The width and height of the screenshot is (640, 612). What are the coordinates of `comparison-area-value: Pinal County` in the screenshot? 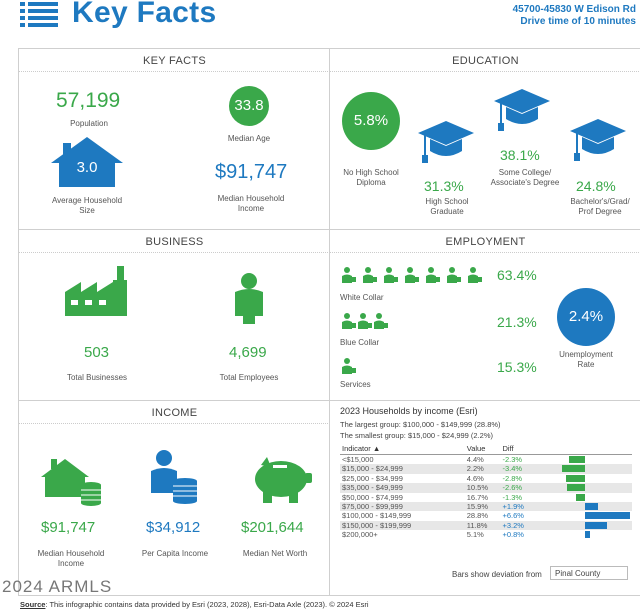 It's located at (578, 573).